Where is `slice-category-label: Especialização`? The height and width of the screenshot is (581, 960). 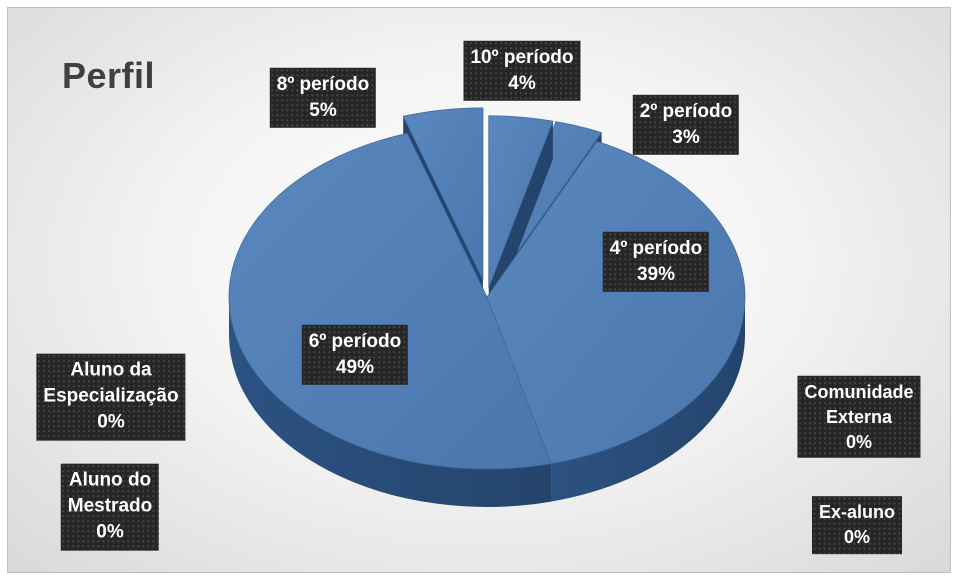
slice-category-label: Especialização is located at coordinates (111, 396).